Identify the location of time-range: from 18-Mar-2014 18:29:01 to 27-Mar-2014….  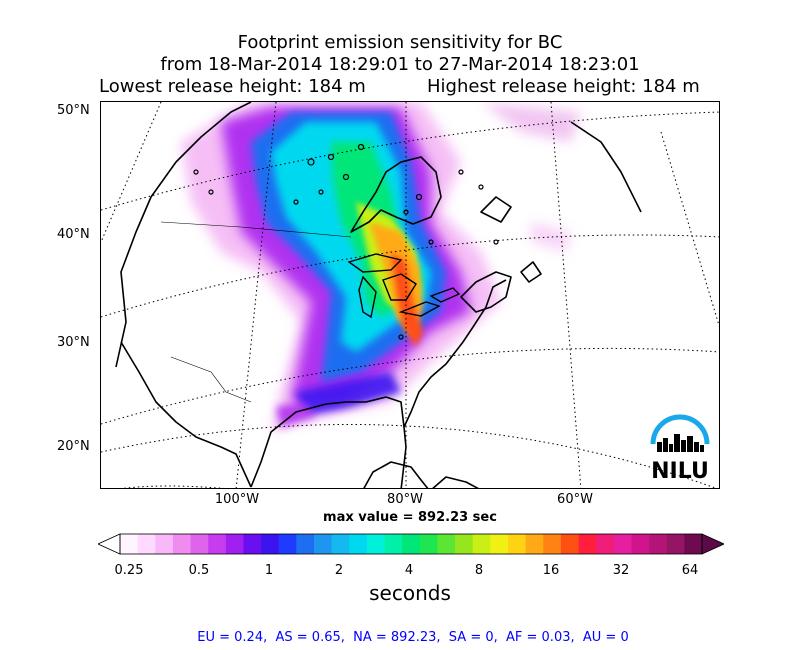
(400, 64).